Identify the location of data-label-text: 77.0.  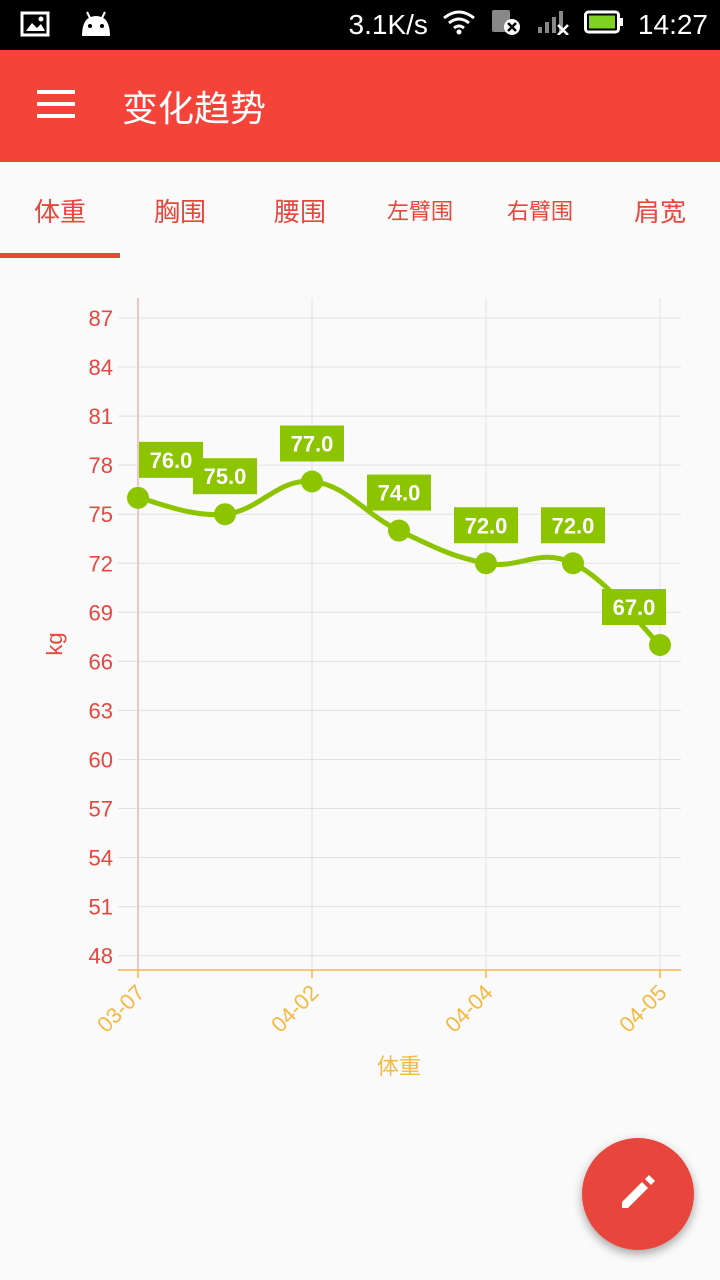
(312, 444).